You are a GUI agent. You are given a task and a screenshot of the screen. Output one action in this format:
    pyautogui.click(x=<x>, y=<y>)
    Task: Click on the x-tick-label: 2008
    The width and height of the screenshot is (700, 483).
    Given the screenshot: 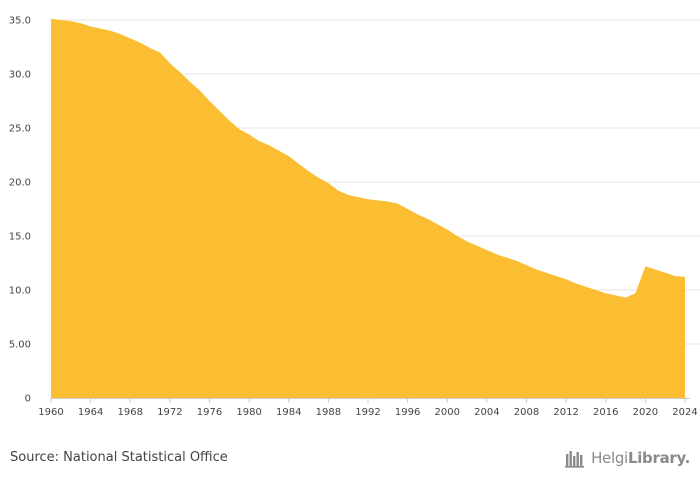 What is the action you would take?
    pyautogui.click(x=526, y=412)
    